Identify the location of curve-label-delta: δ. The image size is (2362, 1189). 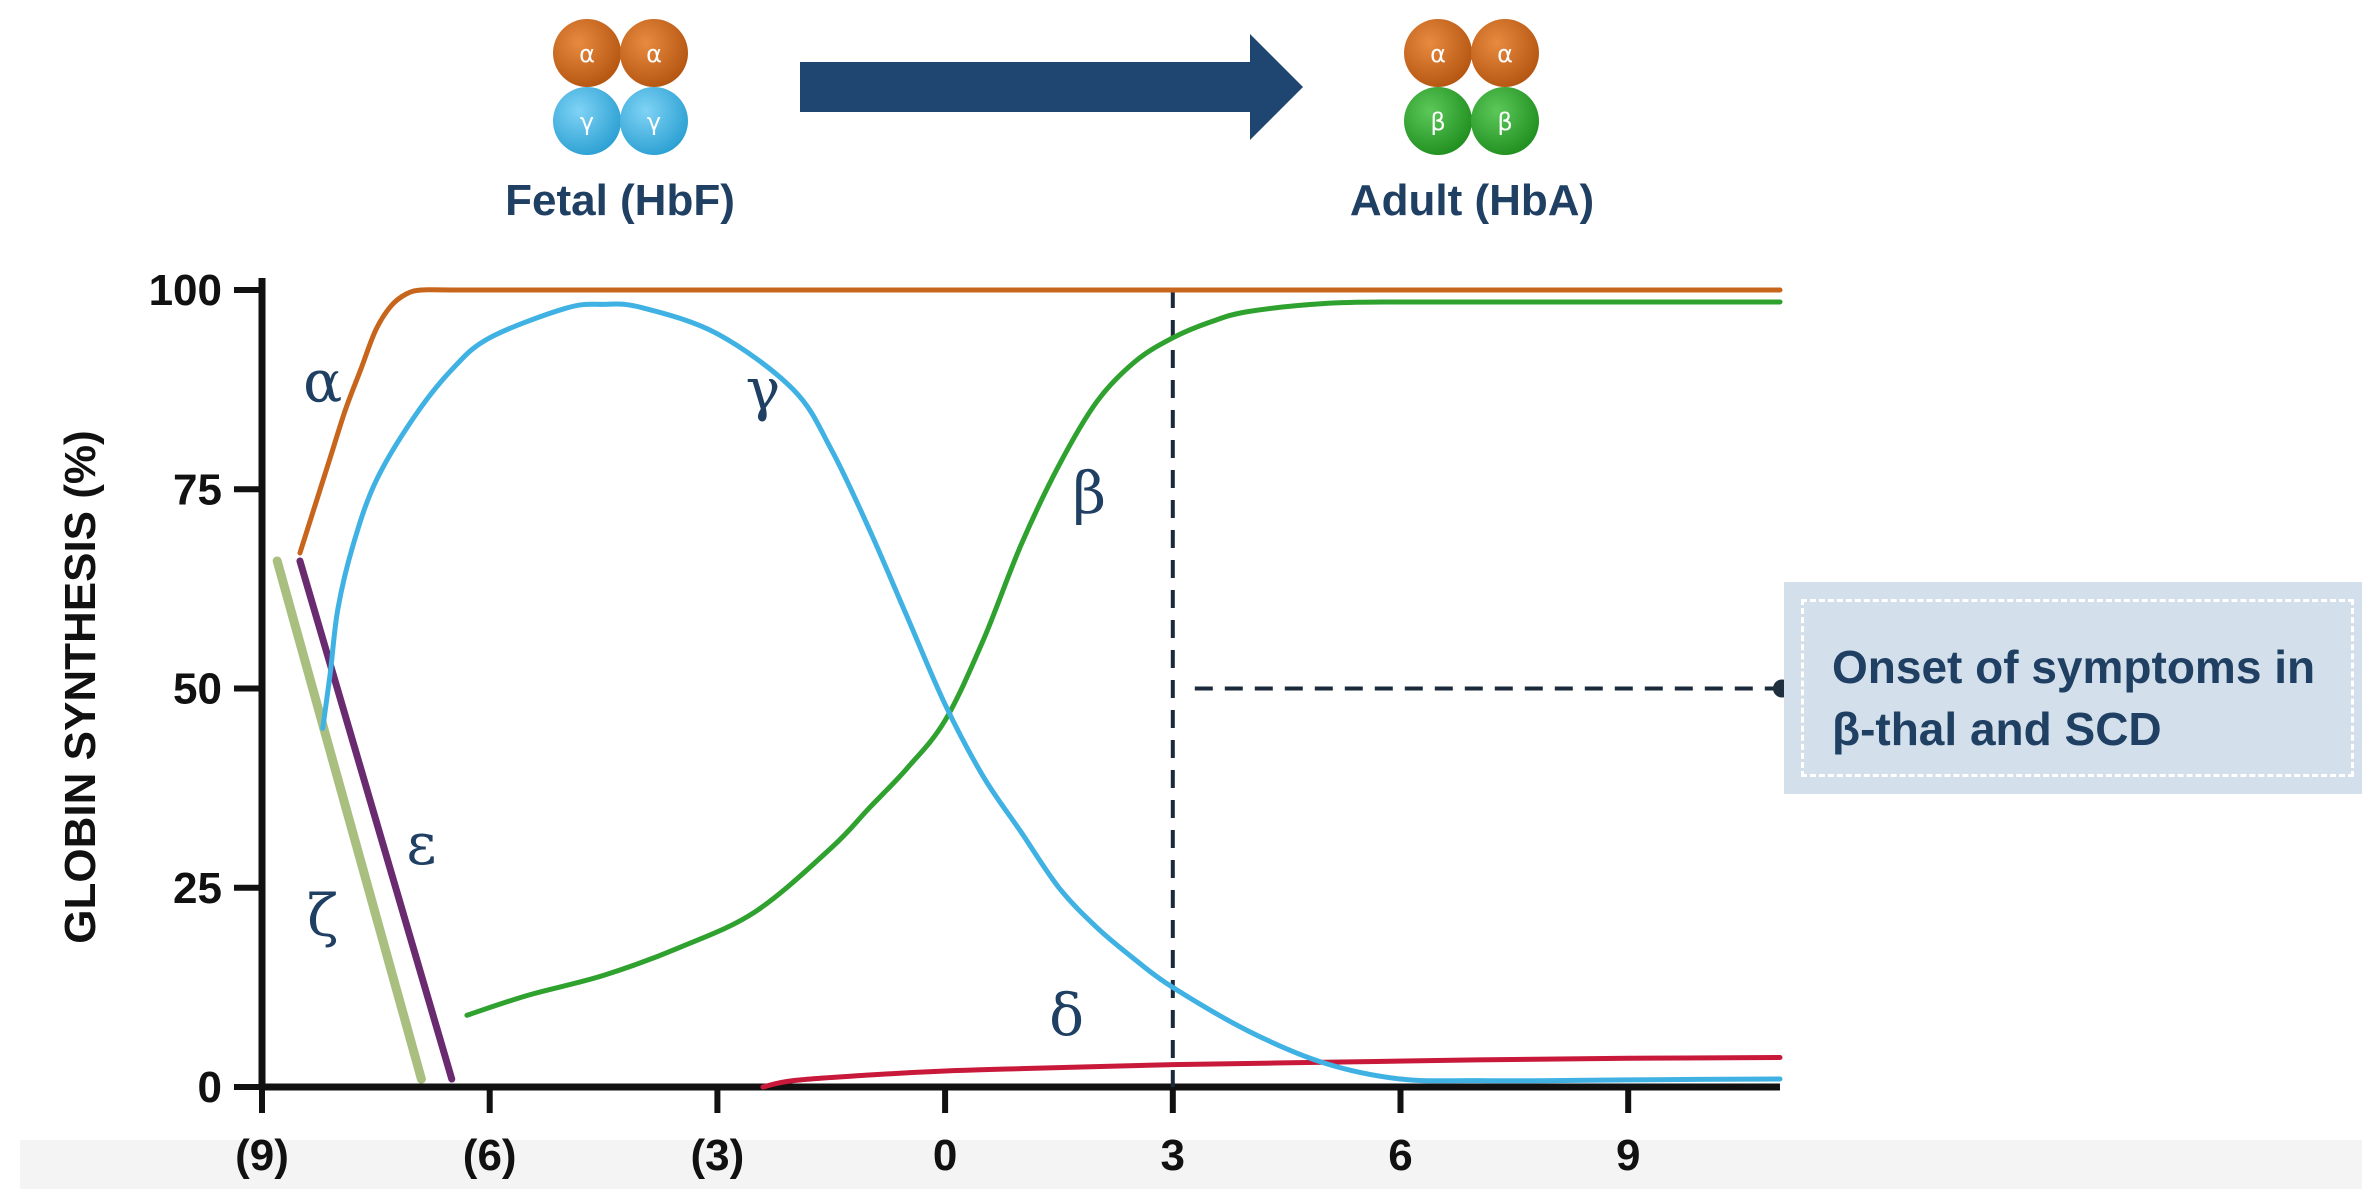
(1066, 1015).